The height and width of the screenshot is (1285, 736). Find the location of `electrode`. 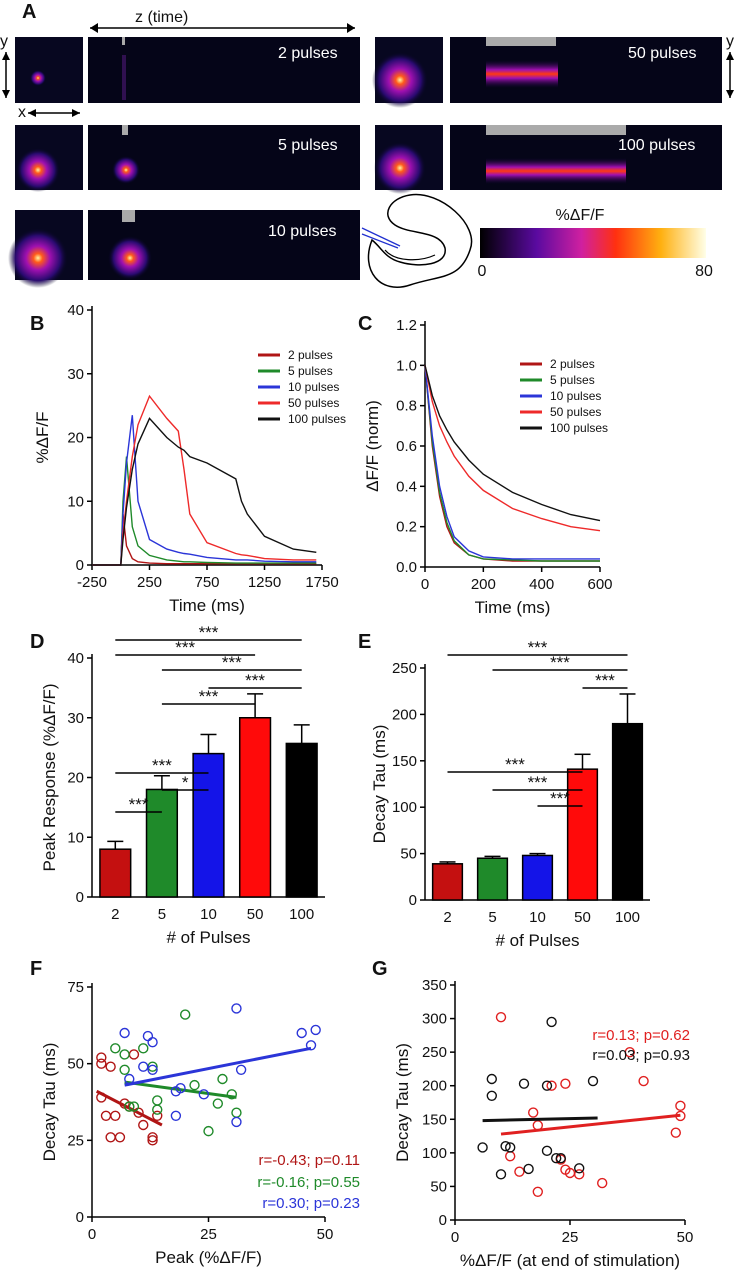

electrode is located at coordinates (381, 237).